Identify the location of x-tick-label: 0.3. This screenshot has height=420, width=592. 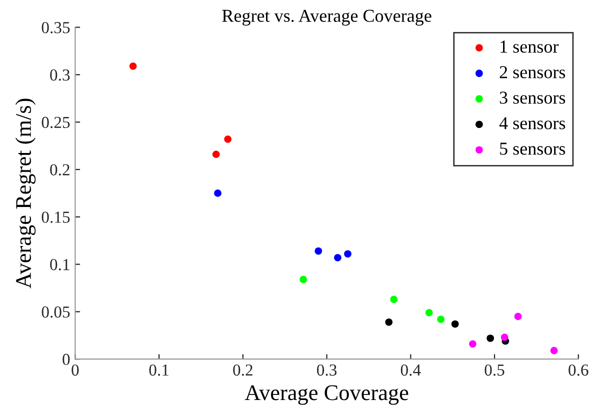
(327, 370).